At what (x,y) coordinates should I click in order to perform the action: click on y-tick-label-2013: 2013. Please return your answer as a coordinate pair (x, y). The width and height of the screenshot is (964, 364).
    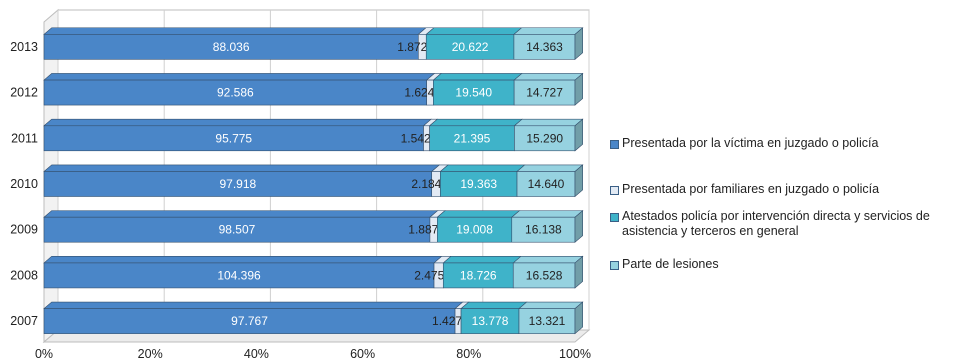
    Looking at the image, I should click on (24, 47).